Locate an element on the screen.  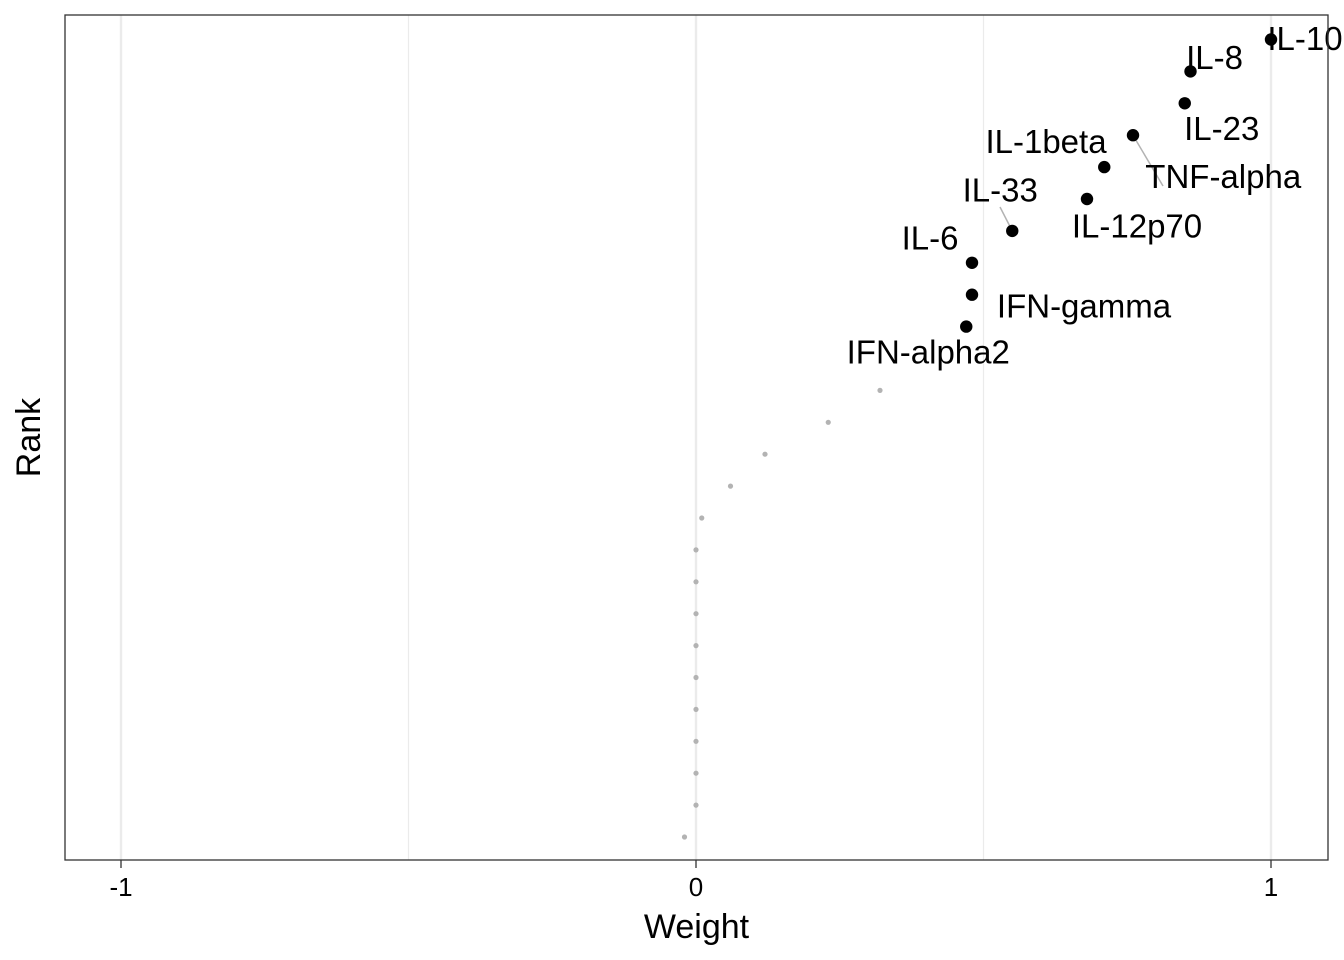
point-label: IL-12p70 is located at coordinates (1137, 226).